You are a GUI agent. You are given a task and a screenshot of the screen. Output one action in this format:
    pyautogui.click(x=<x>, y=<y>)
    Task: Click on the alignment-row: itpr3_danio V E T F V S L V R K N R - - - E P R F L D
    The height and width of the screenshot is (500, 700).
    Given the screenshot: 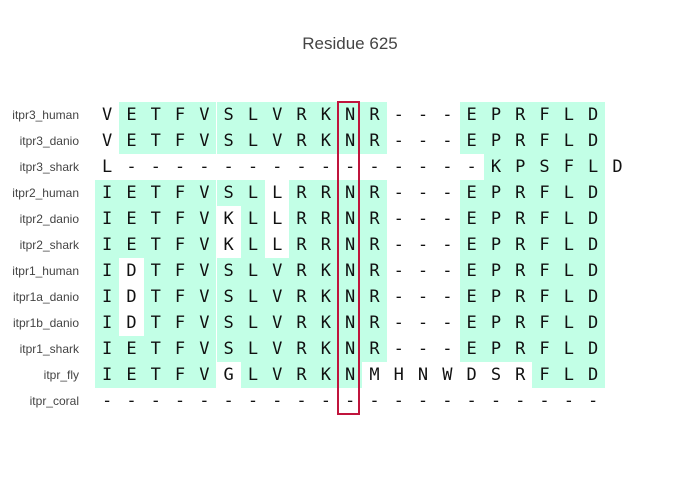 What is the action you would take?
    pyautogui.click(x=350, y=141)
    